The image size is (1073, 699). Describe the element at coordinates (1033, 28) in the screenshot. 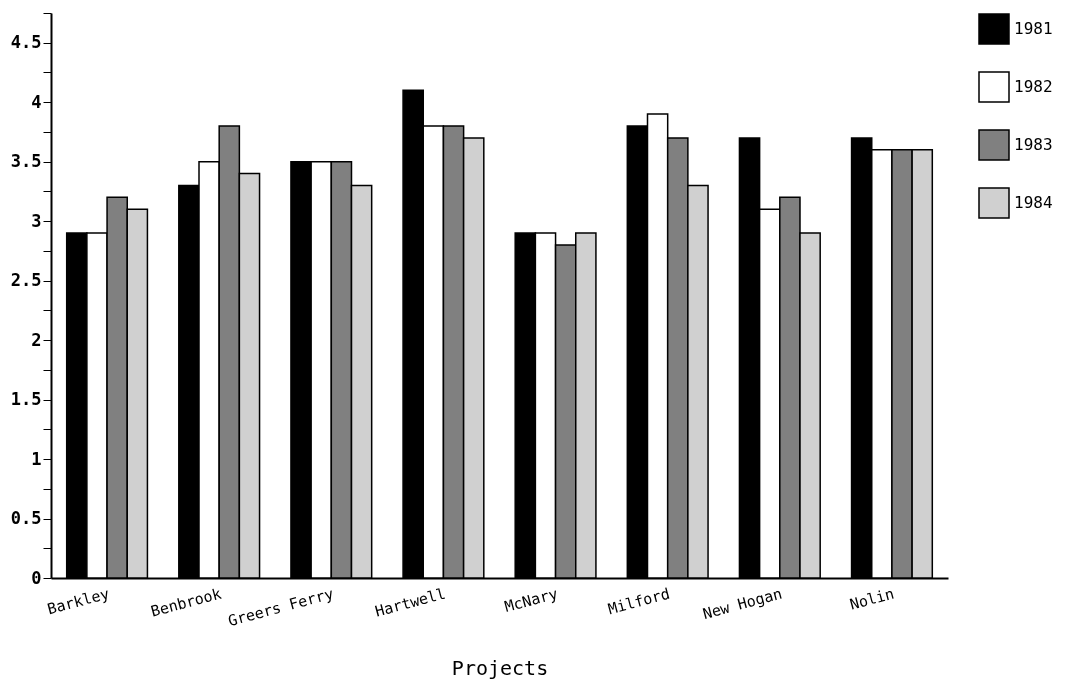

I see `legend-label: 1981` at that location.